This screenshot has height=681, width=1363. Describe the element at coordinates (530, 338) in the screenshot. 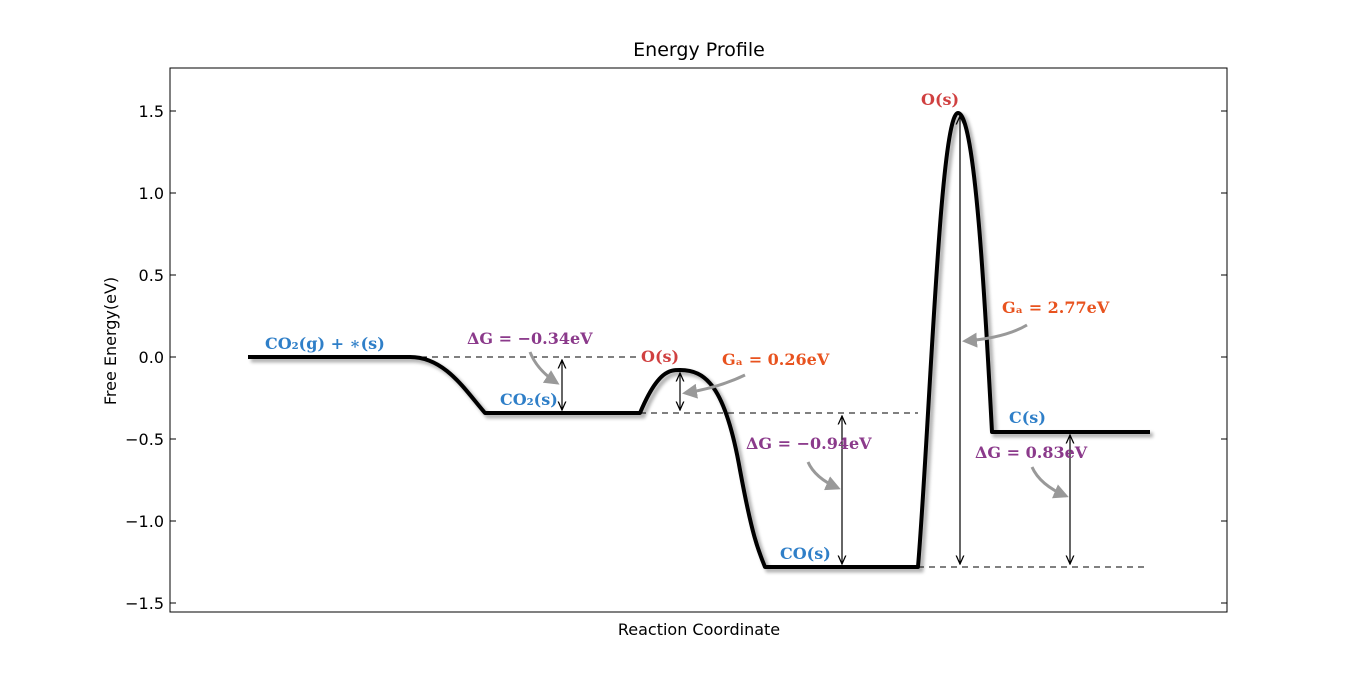

I see `delta-g-label-1: ΔG = −0.34eV` at that location.